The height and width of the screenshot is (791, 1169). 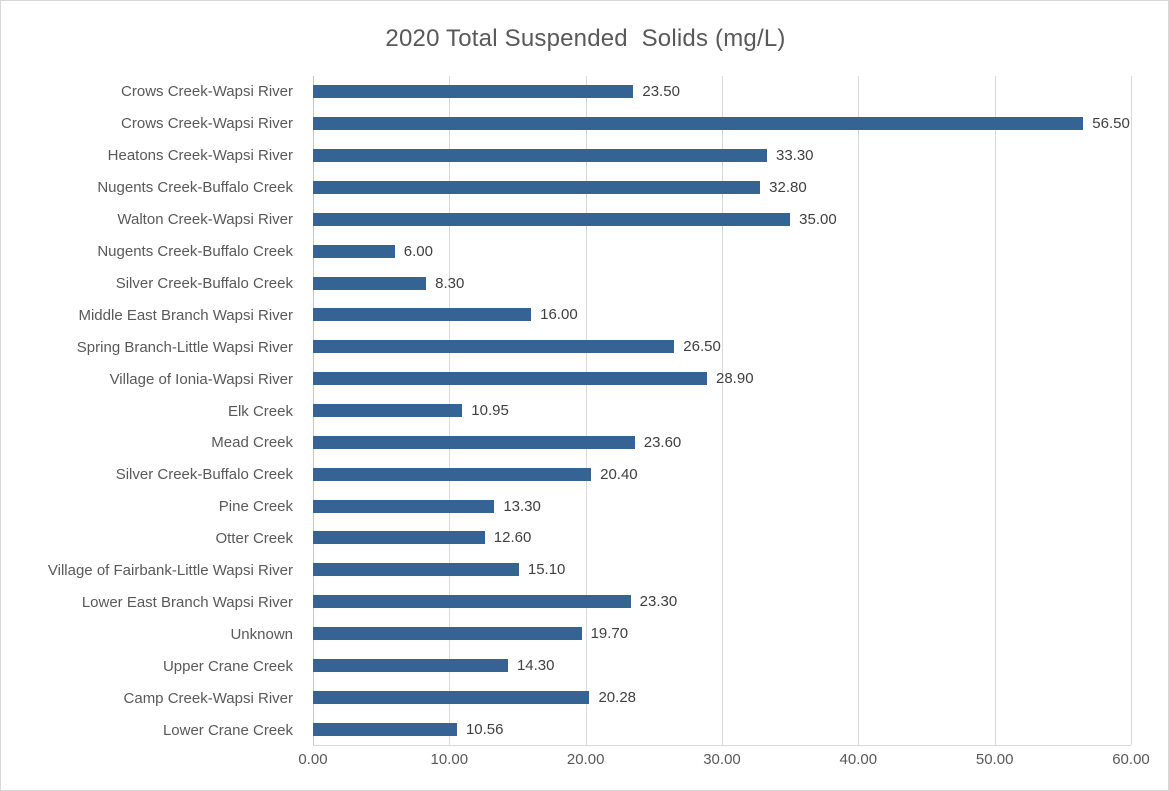 I want to click on bar-row: 26.50, so click(x=722, y=347).